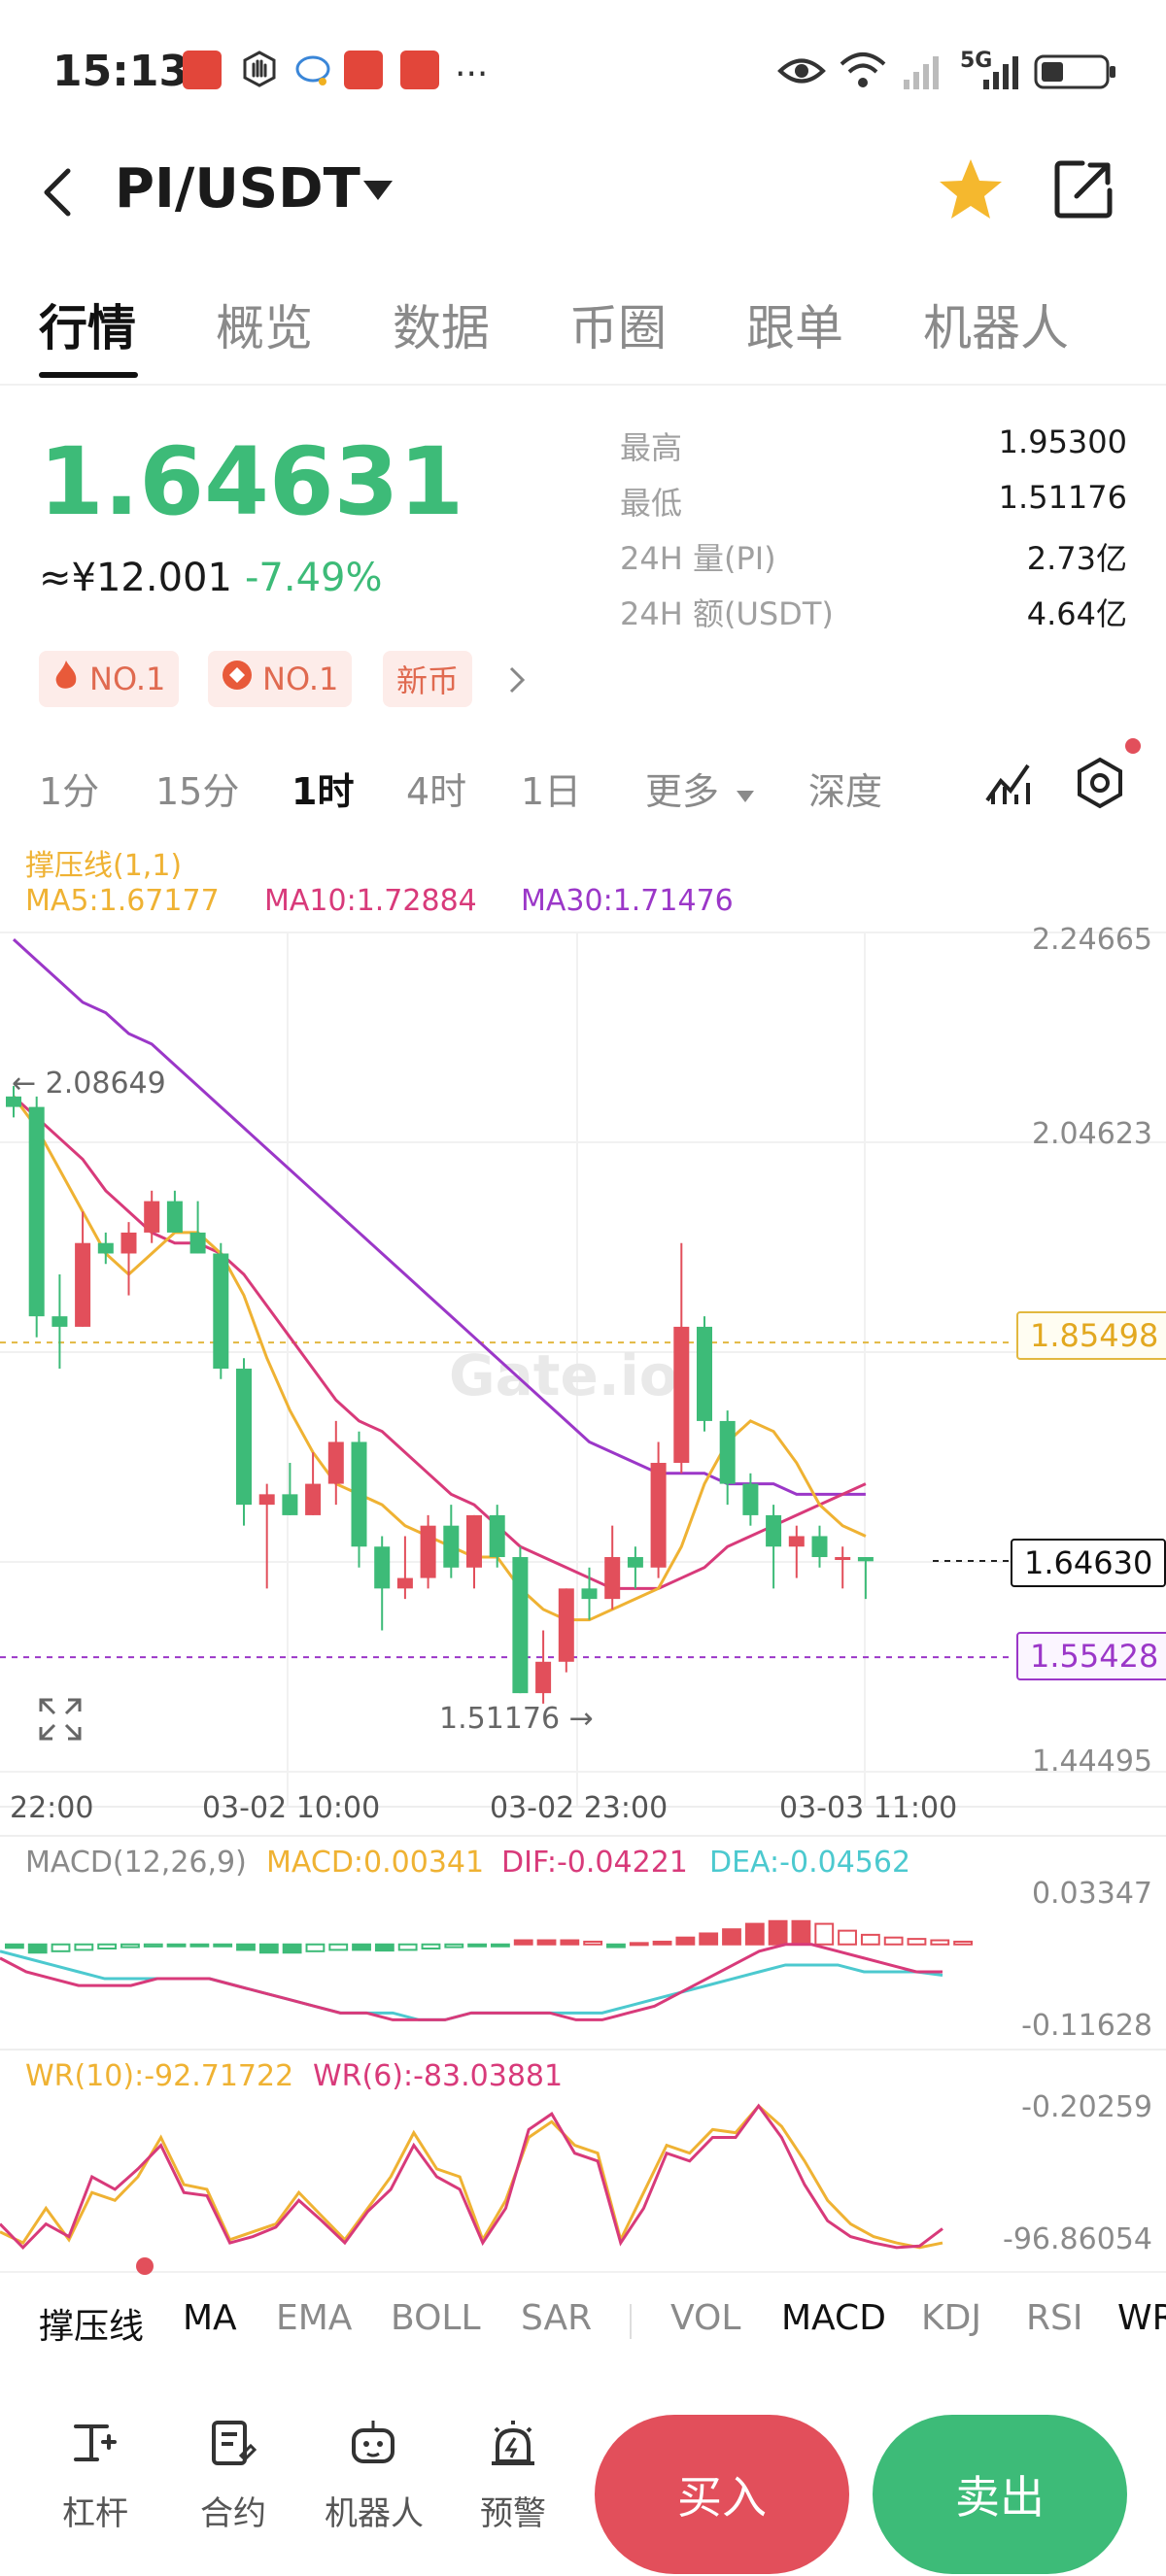 The width and height of the screenshot is (1166, 2576). What do you see at coordinates (513, 2444) in the screenshot?
I see `alert-icon` at bounding box center [513, 2444].